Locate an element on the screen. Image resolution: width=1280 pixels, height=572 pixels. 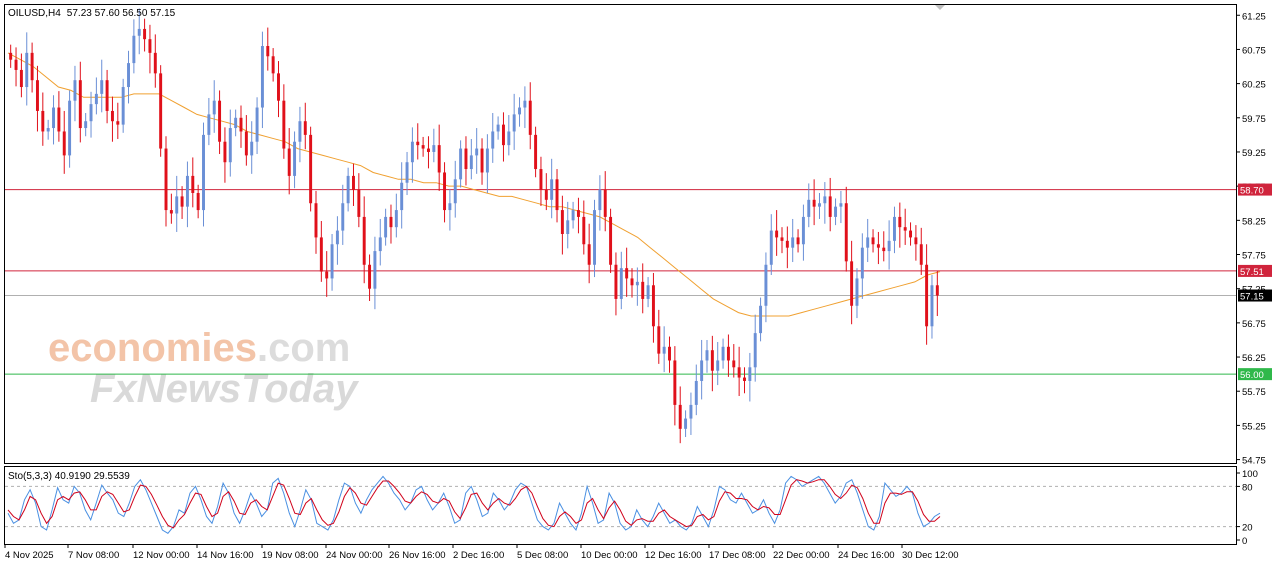
price-tick-label: 61.25 is located at coordinates (1254, 16).